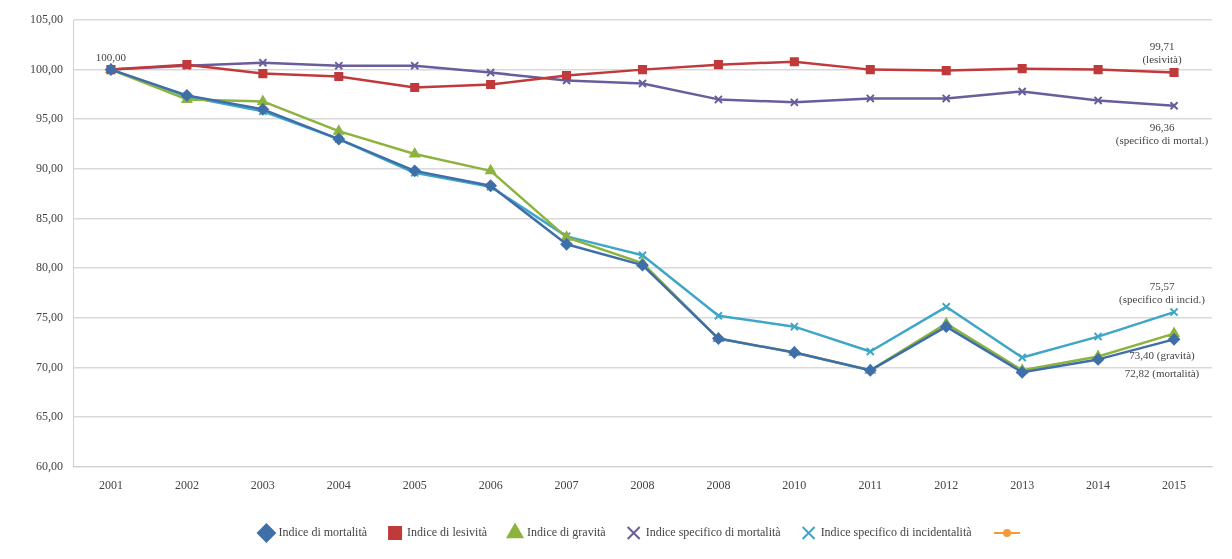 This screenshot has height=559, width=1232. Describe the element at coordinates (447, 532) in the screenshot. I see `legend-label: Indice di lesività` at that location.